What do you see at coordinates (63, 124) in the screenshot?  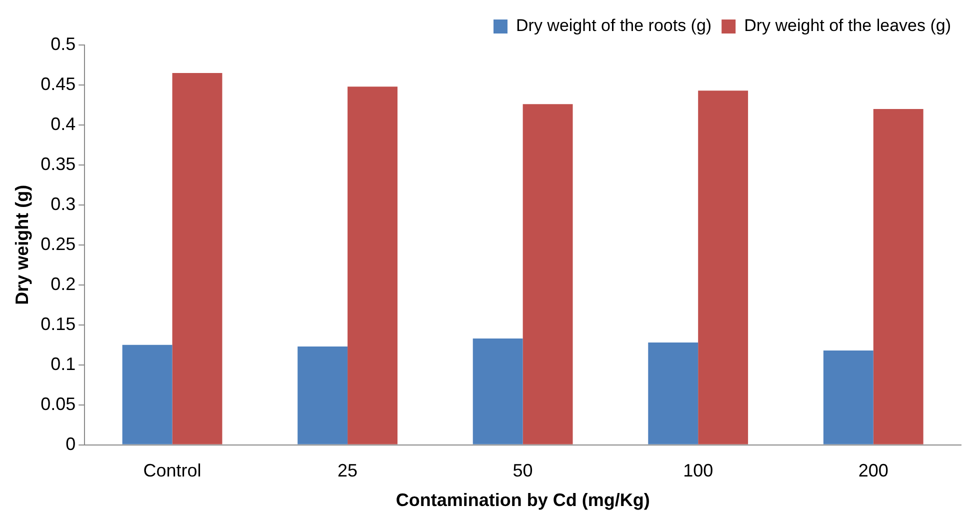 I see `y-tick-label: 0.4` at bounding box center [63, 124].